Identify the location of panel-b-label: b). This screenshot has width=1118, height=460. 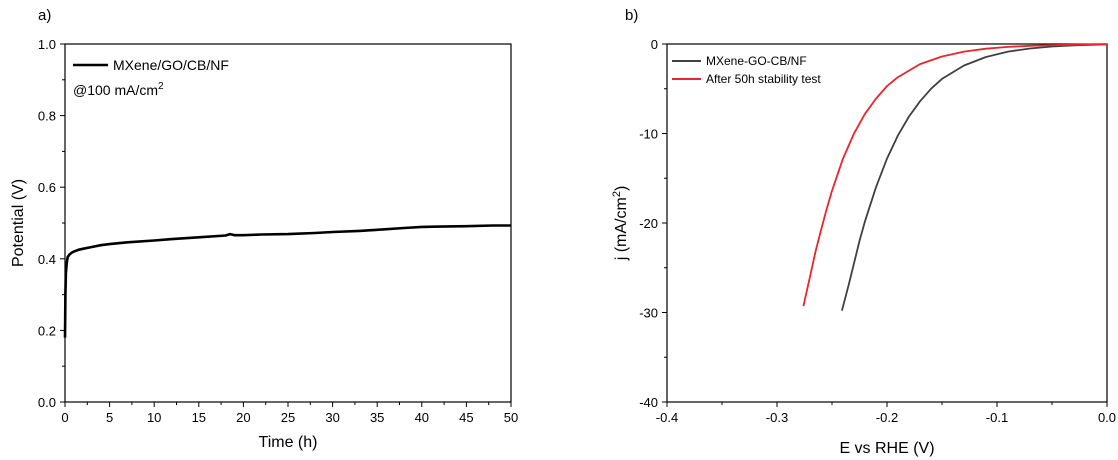
(631, 15).